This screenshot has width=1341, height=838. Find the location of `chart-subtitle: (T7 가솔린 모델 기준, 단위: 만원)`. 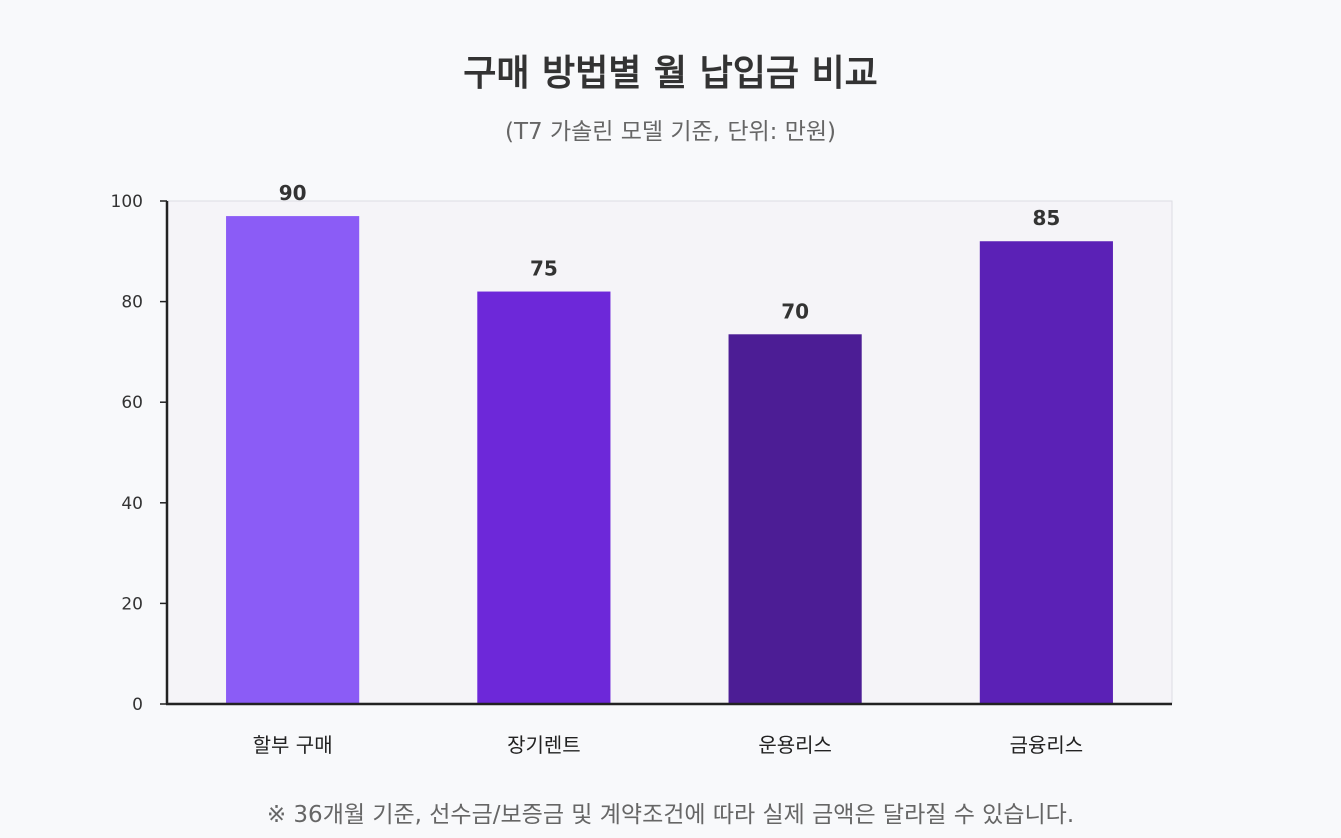

chart-subtitle: (T7 가솔린 모델 기준, 단위: 만원) is located at coordinates (670, 132).